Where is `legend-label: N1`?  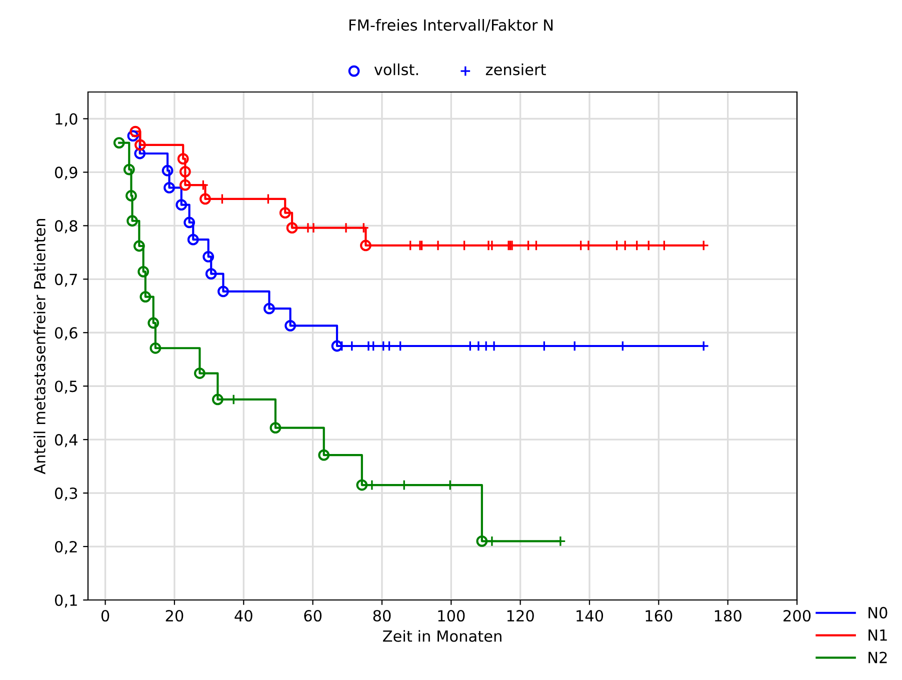 legend-label: N1 is located at coordinates (877, 635).